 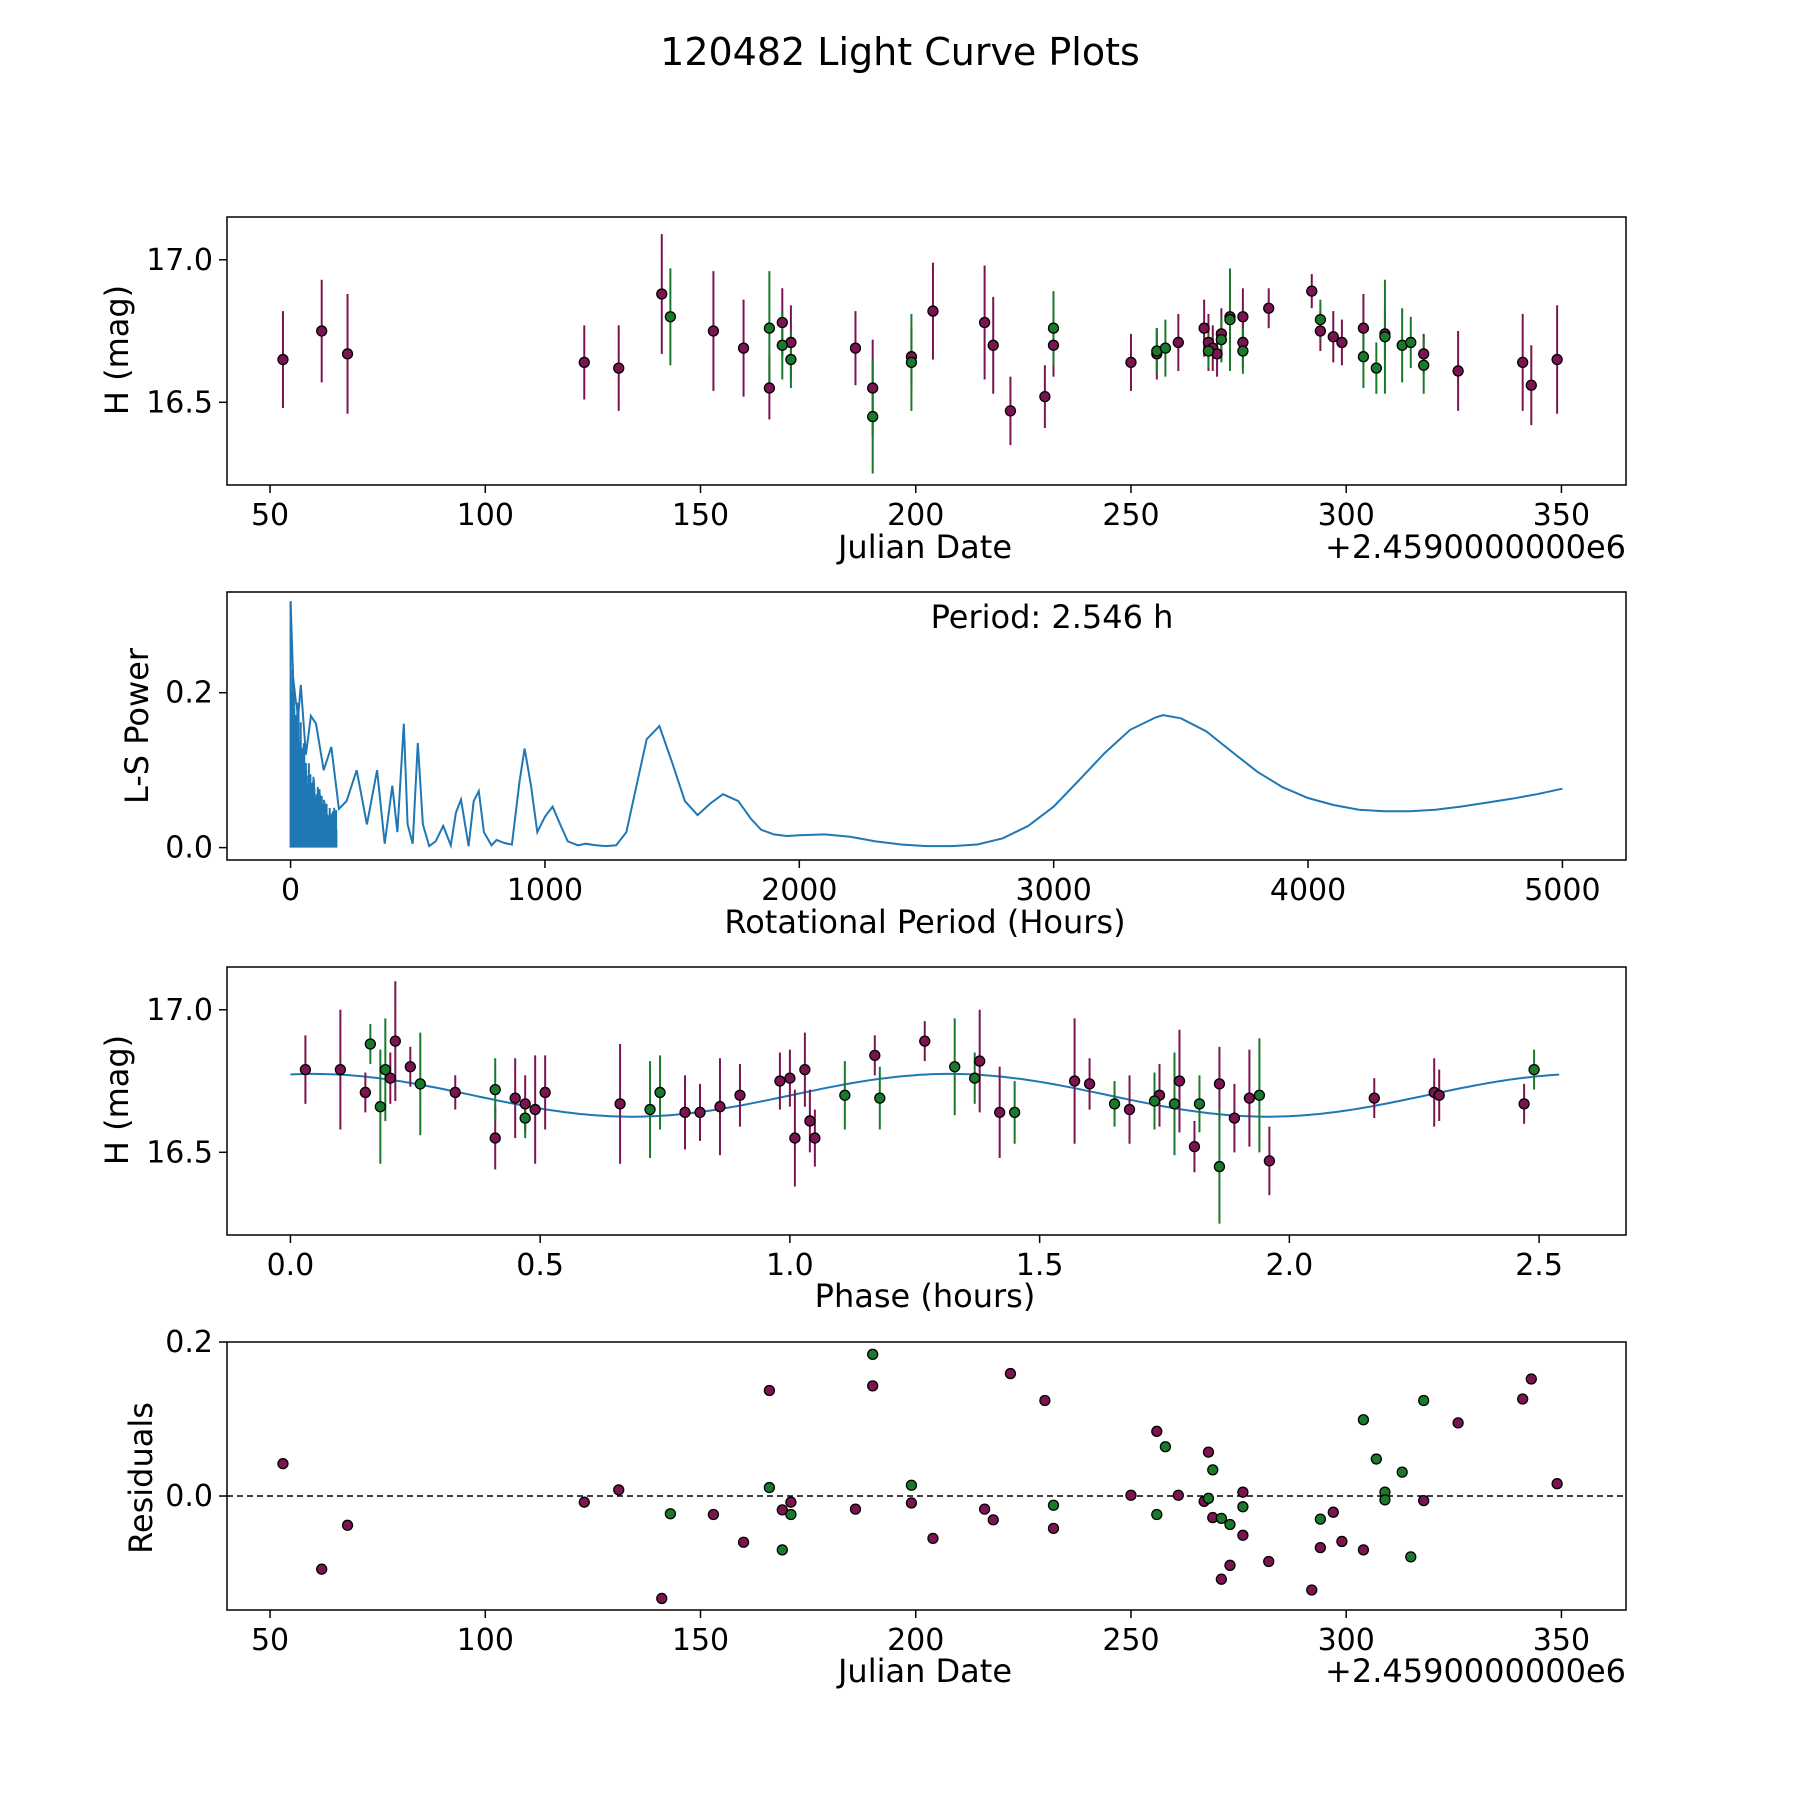 I want to click on lightcurve-xtick-label: 200, so click(x=915, y=515).